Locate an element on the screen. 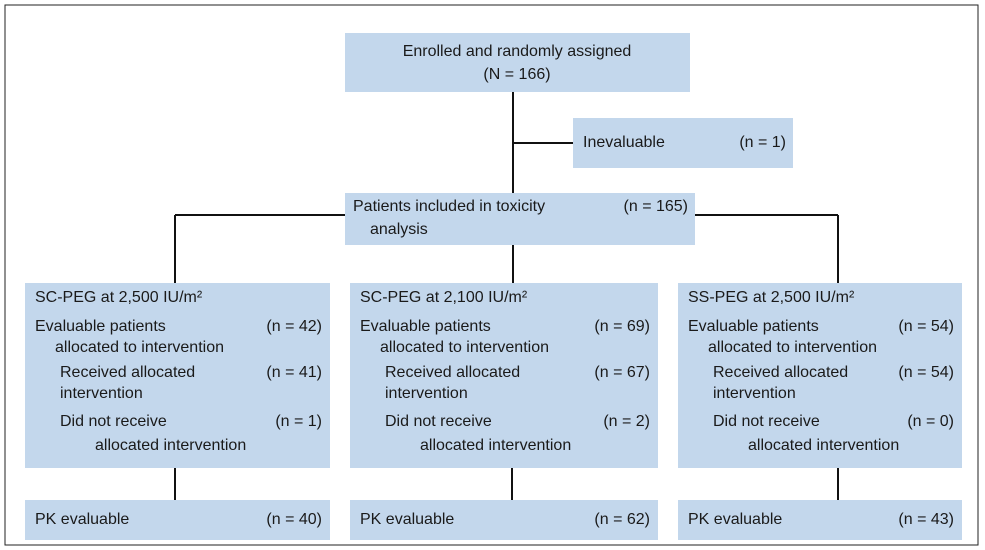  count: (n = 2) is located at coordinates (626, 421).